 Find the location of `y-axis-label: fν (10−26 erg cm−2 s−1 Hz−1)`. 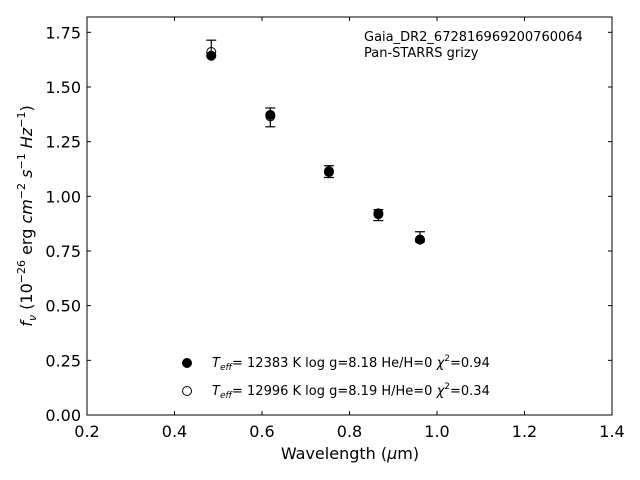

y-axis-label: fν (10−26 erg cm−2 s−1 Hz−1) is located at coordinates (27, 215).